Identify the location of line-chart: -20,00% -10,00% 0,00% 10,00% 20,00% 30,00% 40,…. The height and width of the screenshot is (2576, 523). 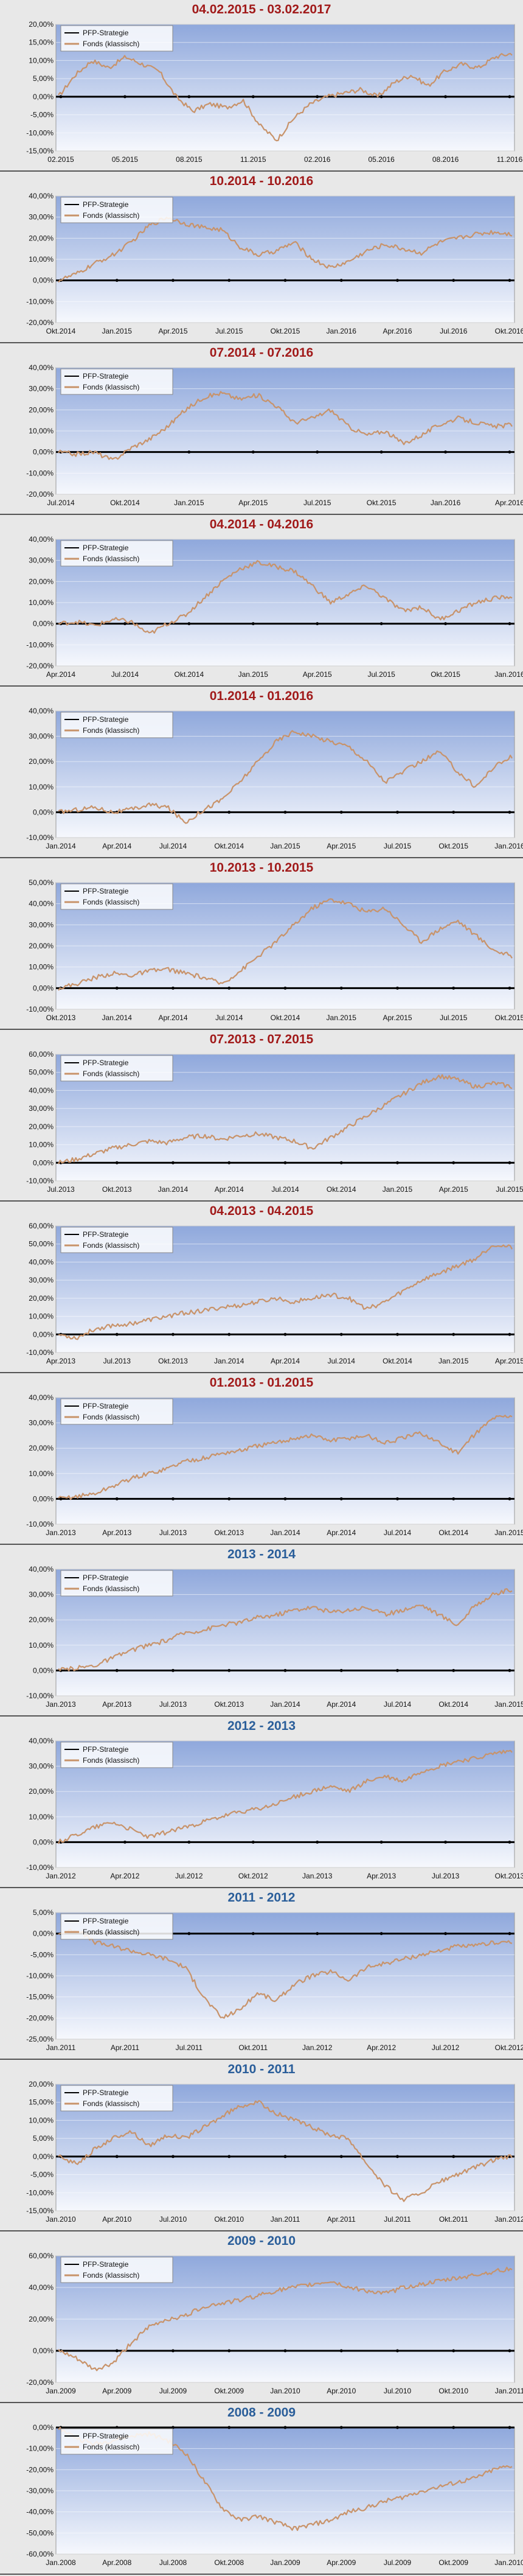
(274, 607).